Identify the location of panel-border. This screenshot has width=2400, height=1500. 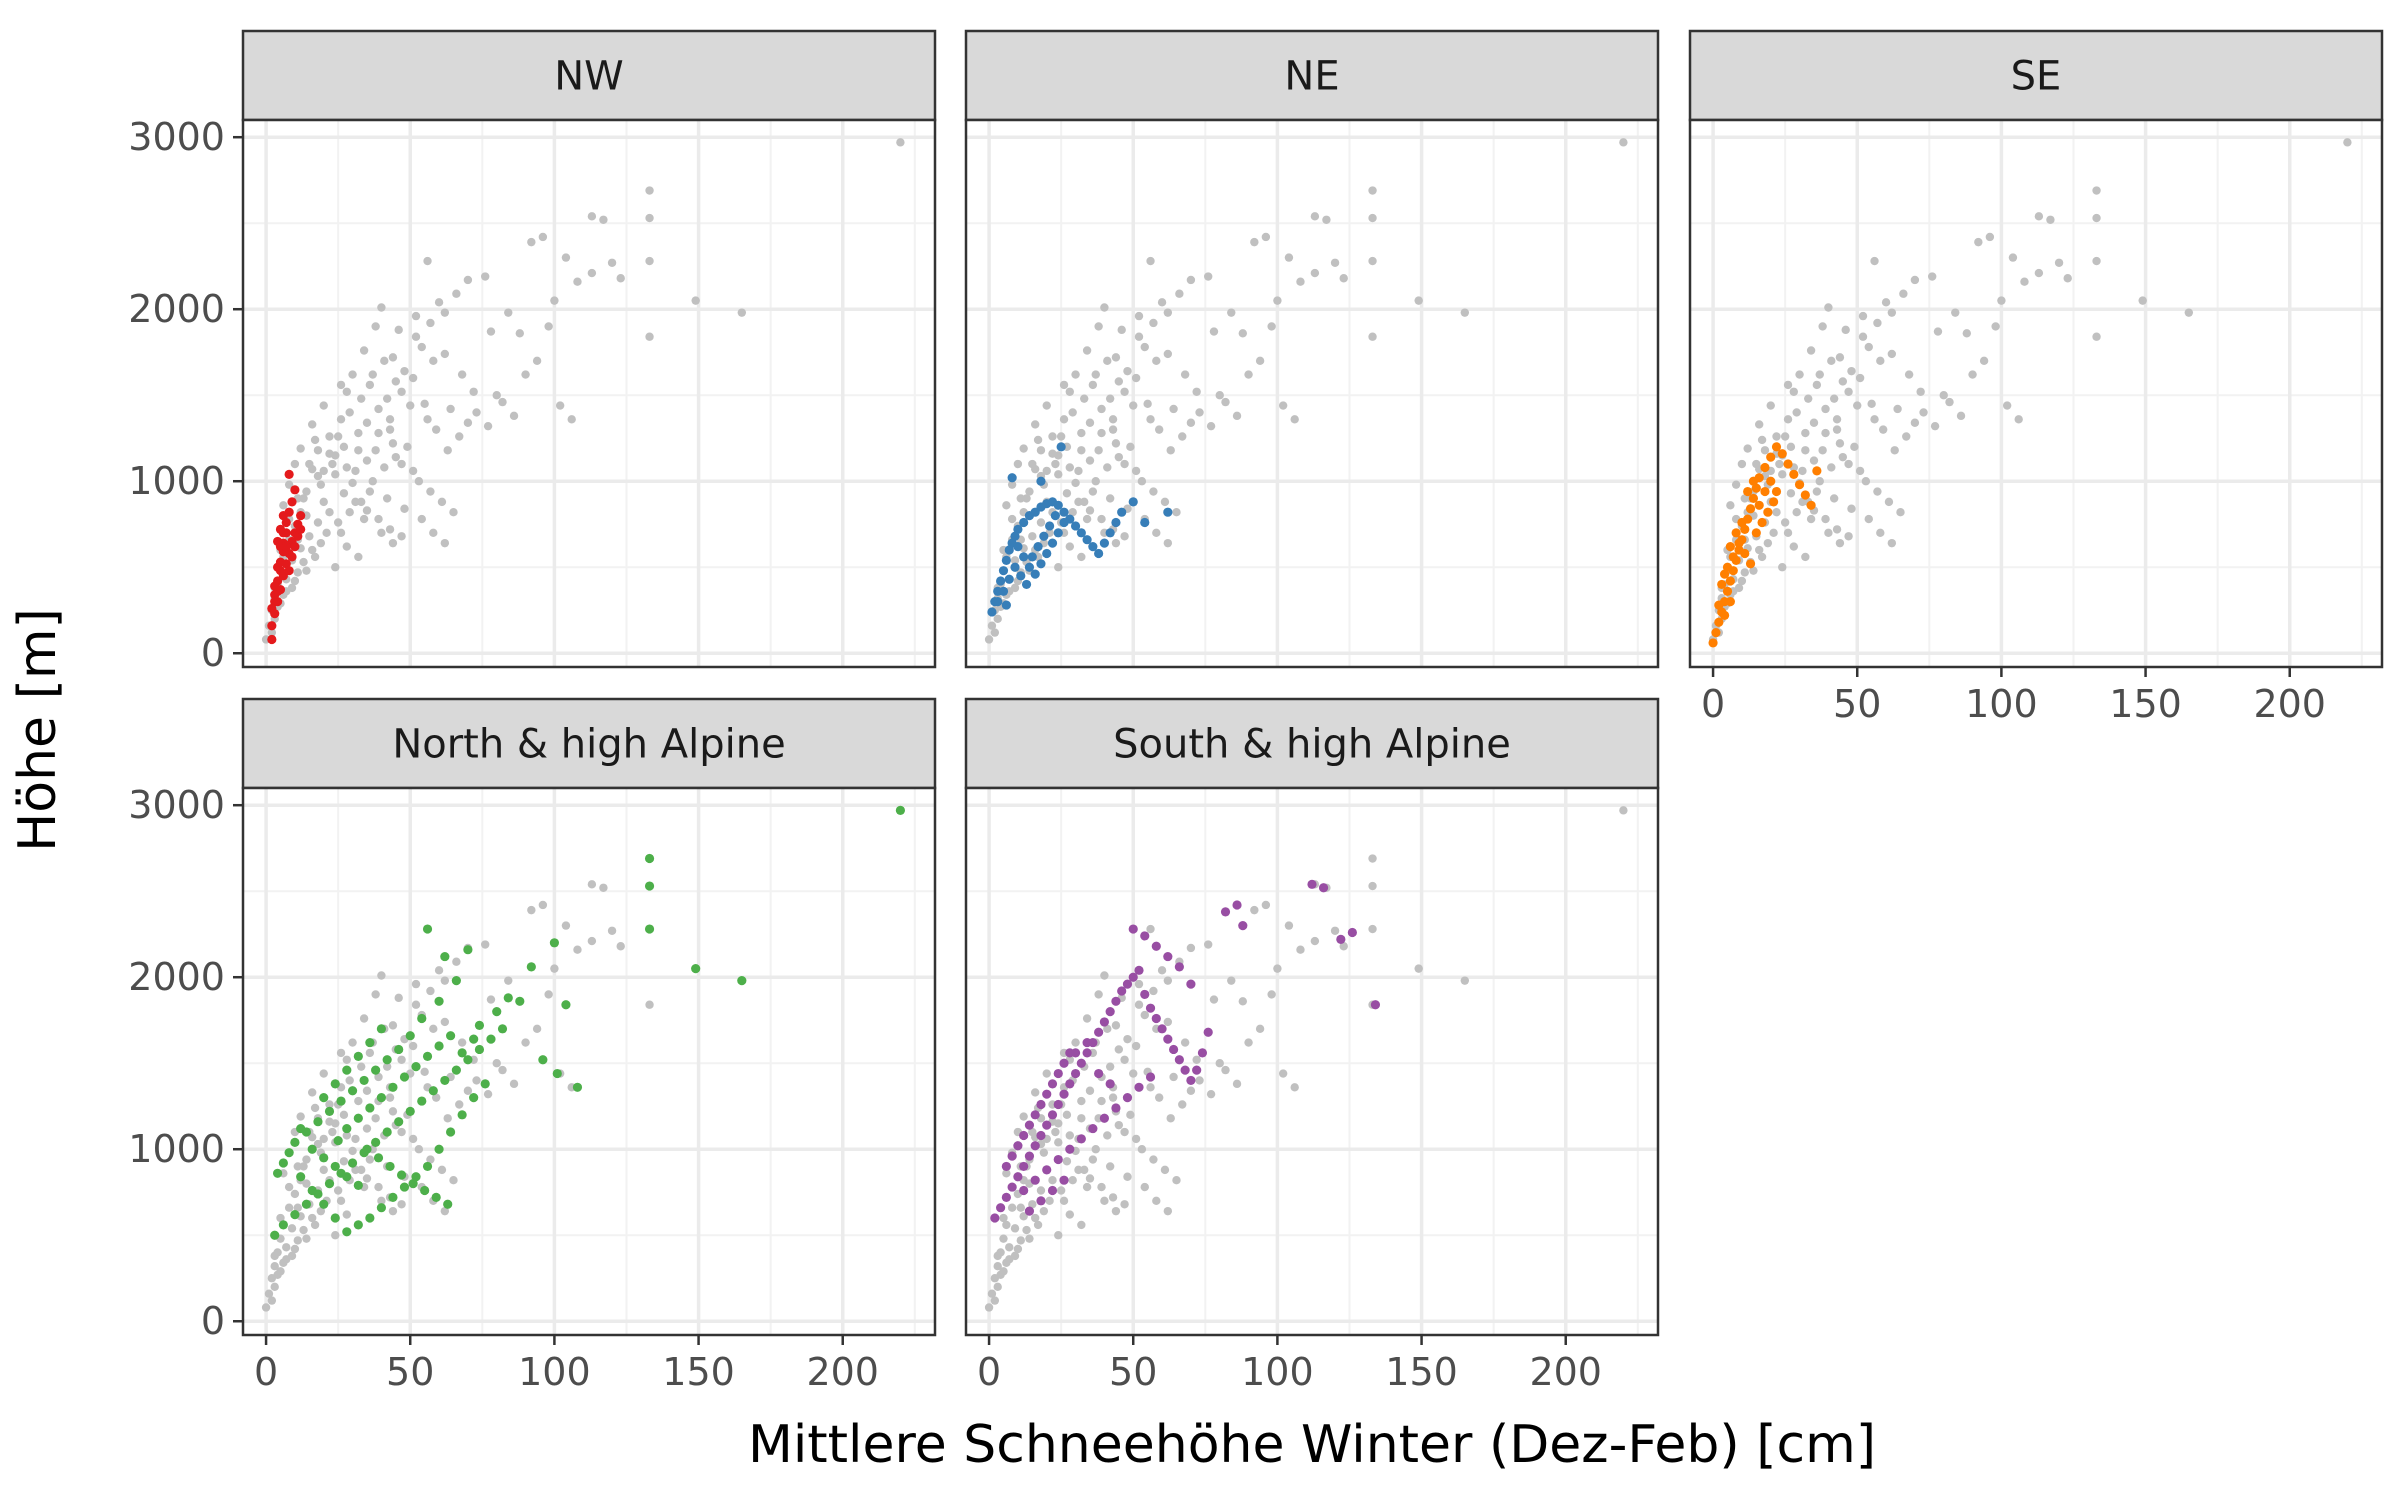
(589, 1061).